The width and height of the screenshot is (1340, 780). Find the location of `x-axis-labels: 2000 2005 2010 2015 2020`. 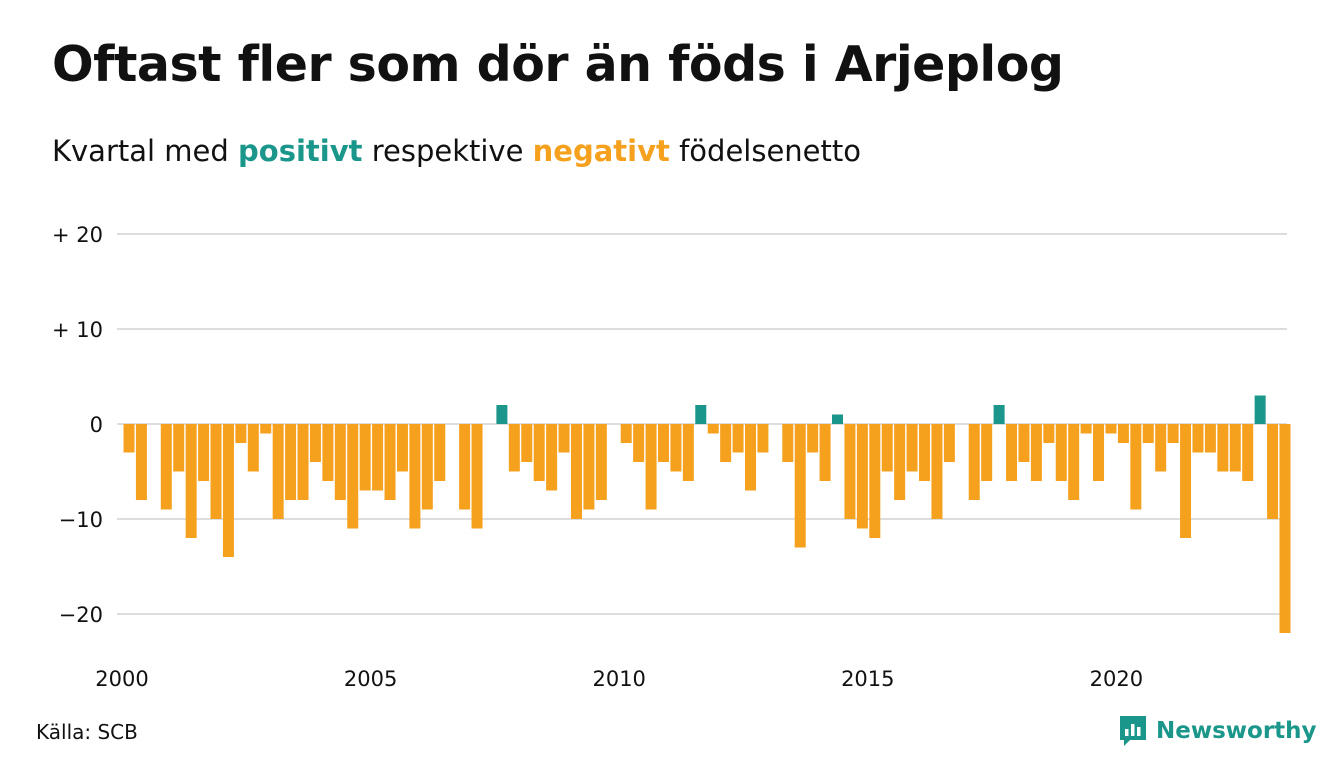

x-axis-labels: 2000 2005 2010 2015 2020 is located at coordinates (619, 679).